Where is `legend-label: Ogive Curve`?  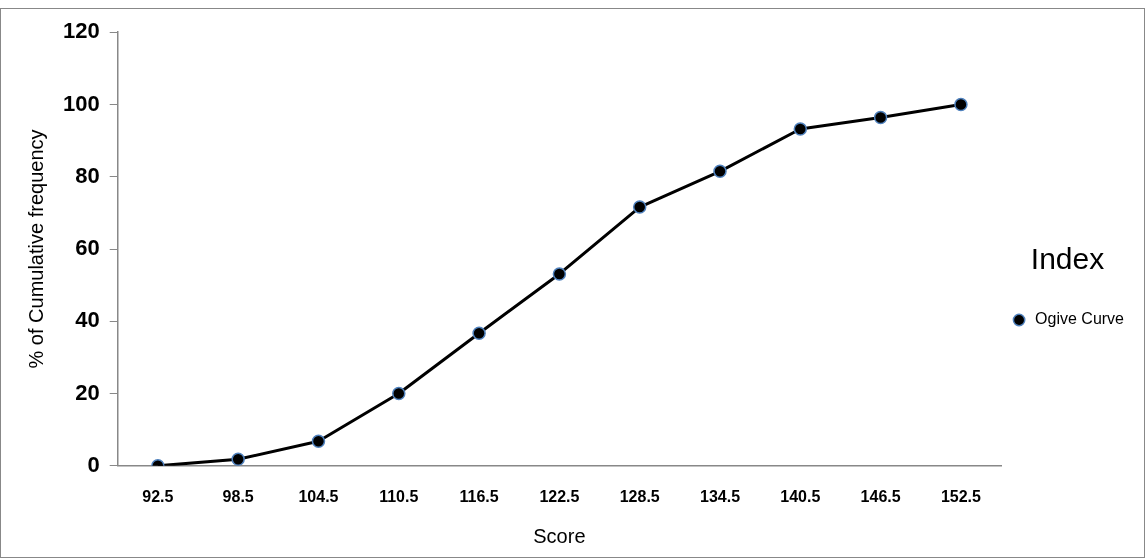
legend-label: Ogive Curve is located at coordinates (1080, 319).